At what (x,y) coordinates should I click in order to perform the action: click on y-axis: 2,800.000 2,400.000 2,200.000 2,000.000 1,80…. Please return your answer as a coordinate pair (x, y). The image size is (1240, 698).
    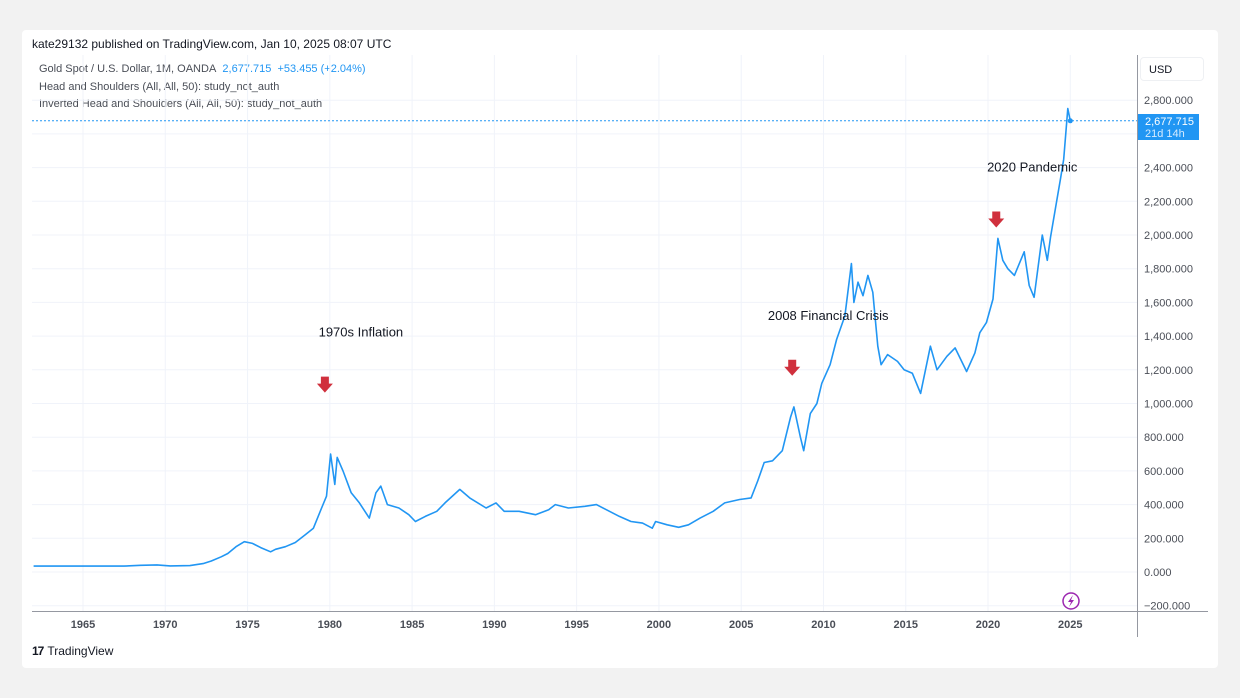
    Looking at the image, I should click on (1165, 346).